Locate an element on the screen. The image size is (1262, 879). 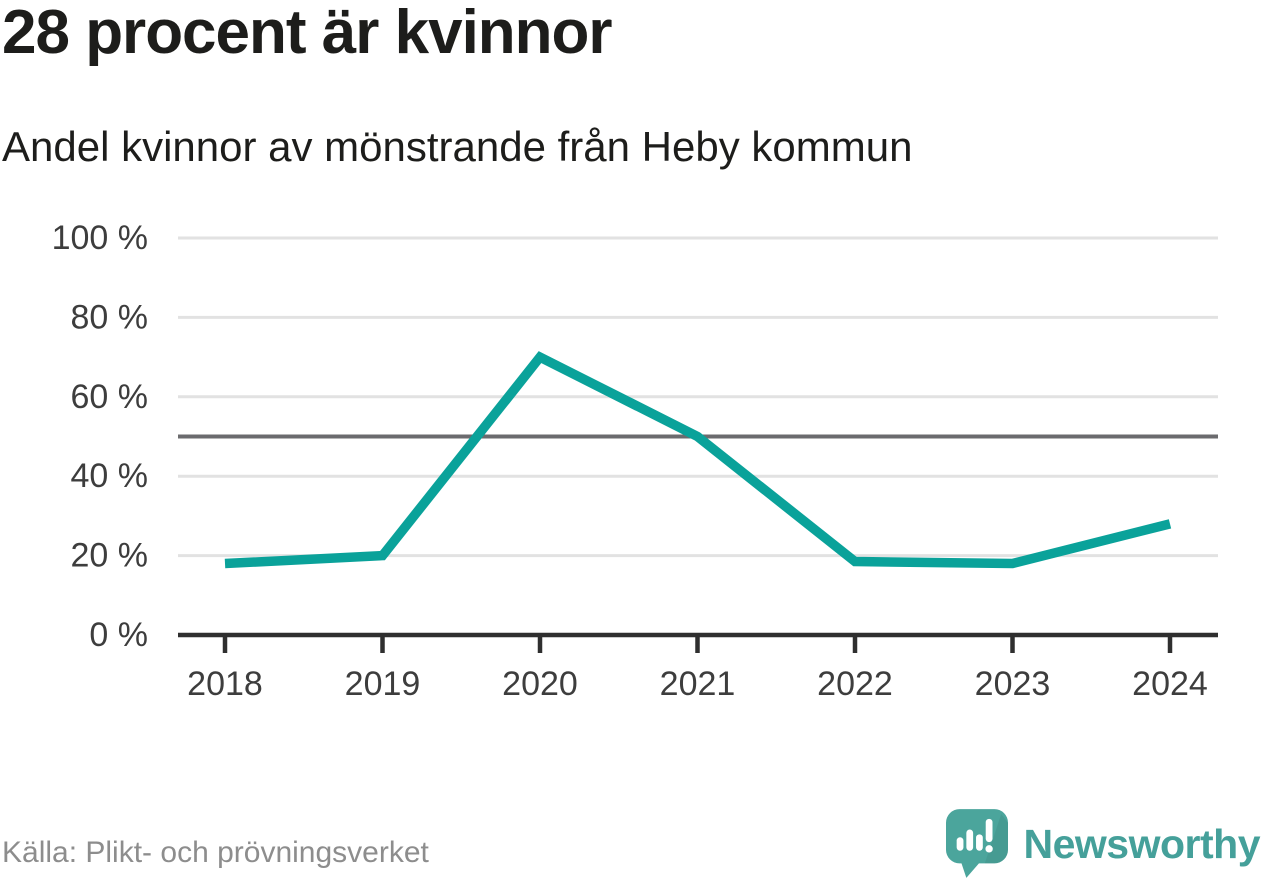
newsworthy-logo: Newsworthy is located at coordinates (1103, 844).